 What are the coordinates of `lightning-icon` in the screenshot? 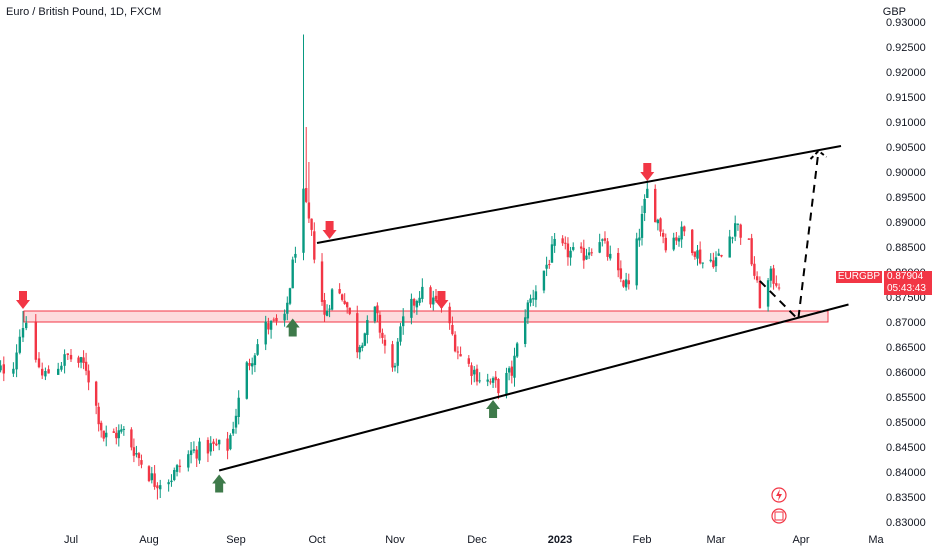 It's located at (779, 495).